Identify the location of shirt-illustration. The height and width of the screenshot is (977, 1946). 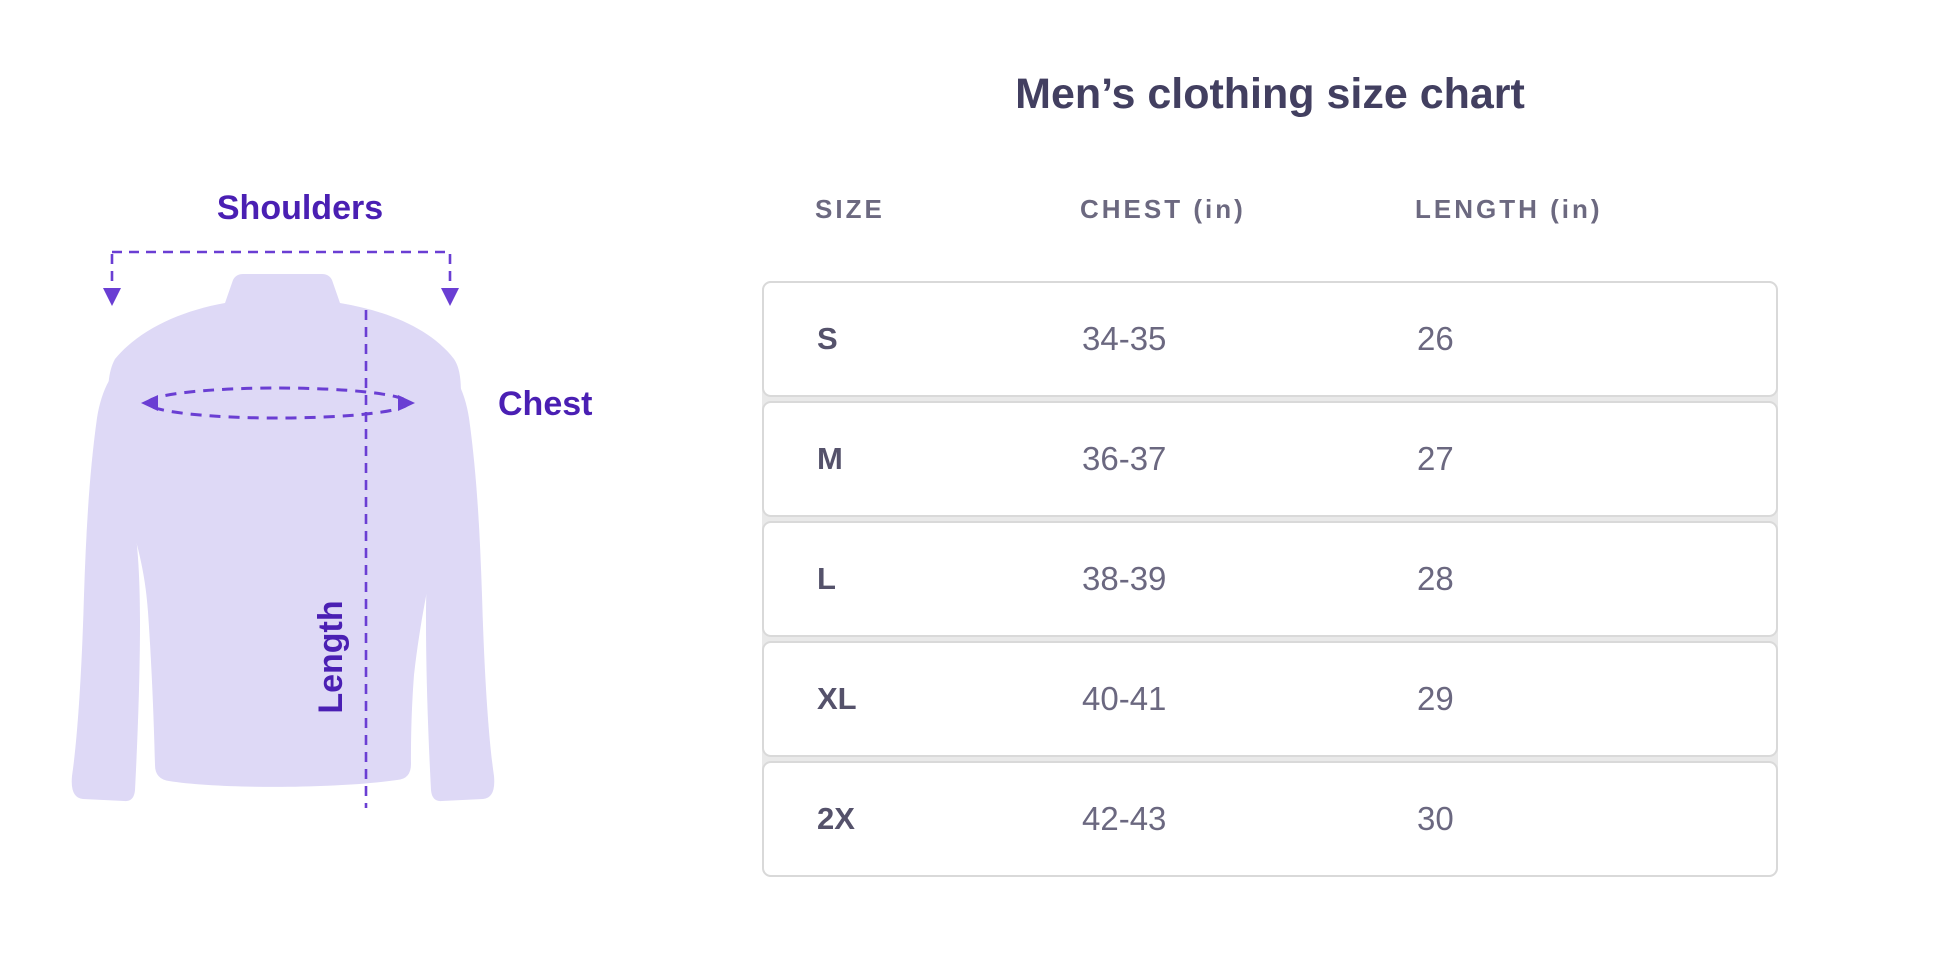
(283, 529).